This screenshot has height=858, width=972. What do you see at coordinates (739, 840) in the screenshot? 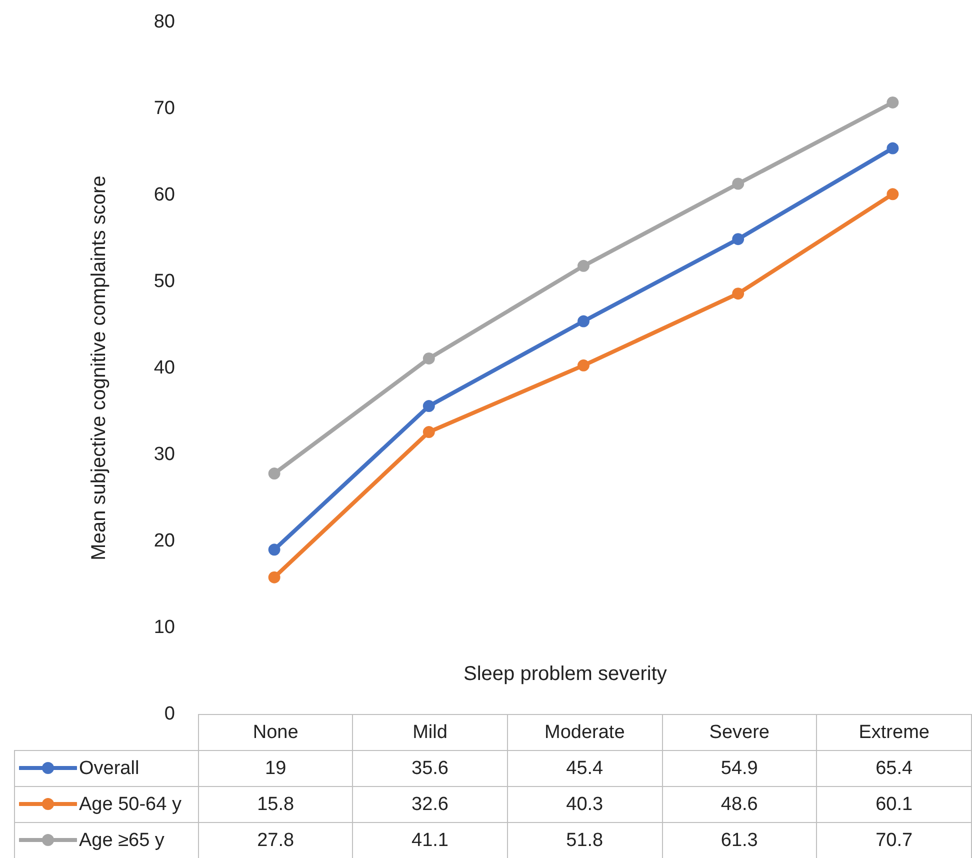
I see `data-label: 61.3` at bounding box center [739, 840].